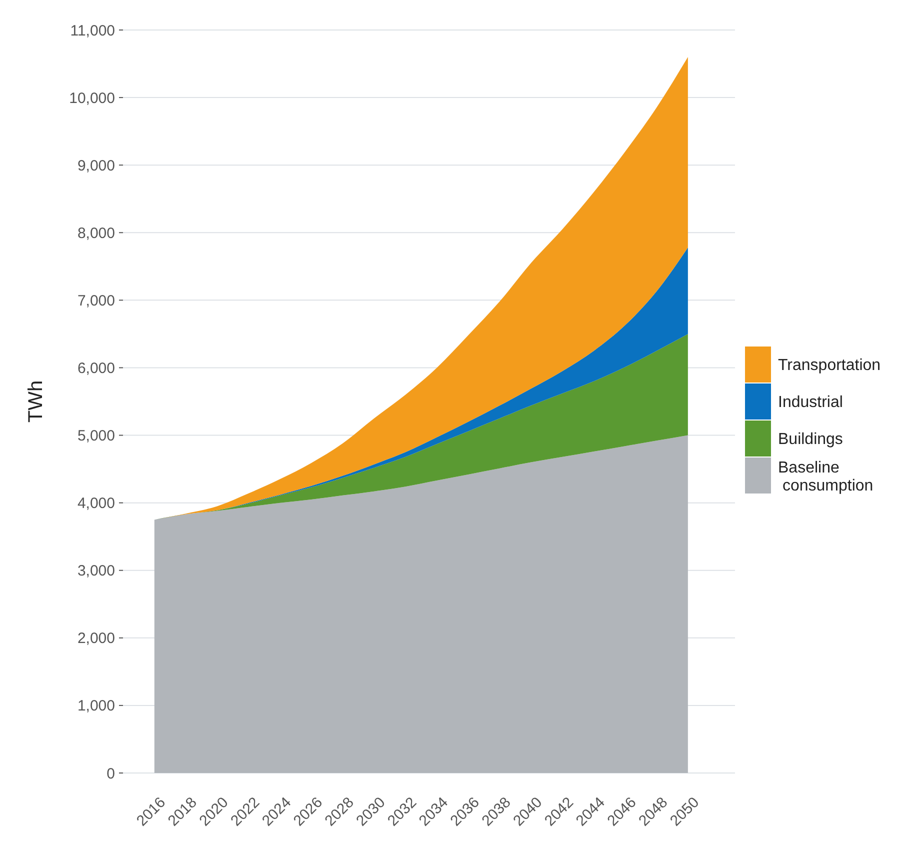 This screenshot has width=908, height=861. I want to click on y-tick-label: 7,000, so click(96, 301).